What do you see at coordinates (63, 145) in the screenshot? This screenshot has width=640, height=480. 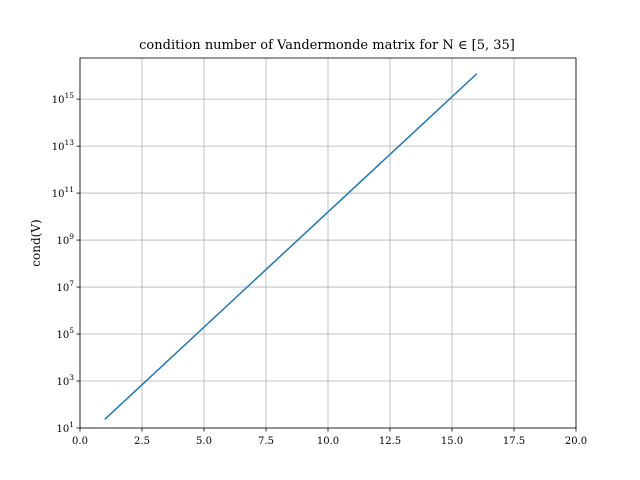 I see `y-tick-label-6: 10¹³` at bounding box center [63, 145].